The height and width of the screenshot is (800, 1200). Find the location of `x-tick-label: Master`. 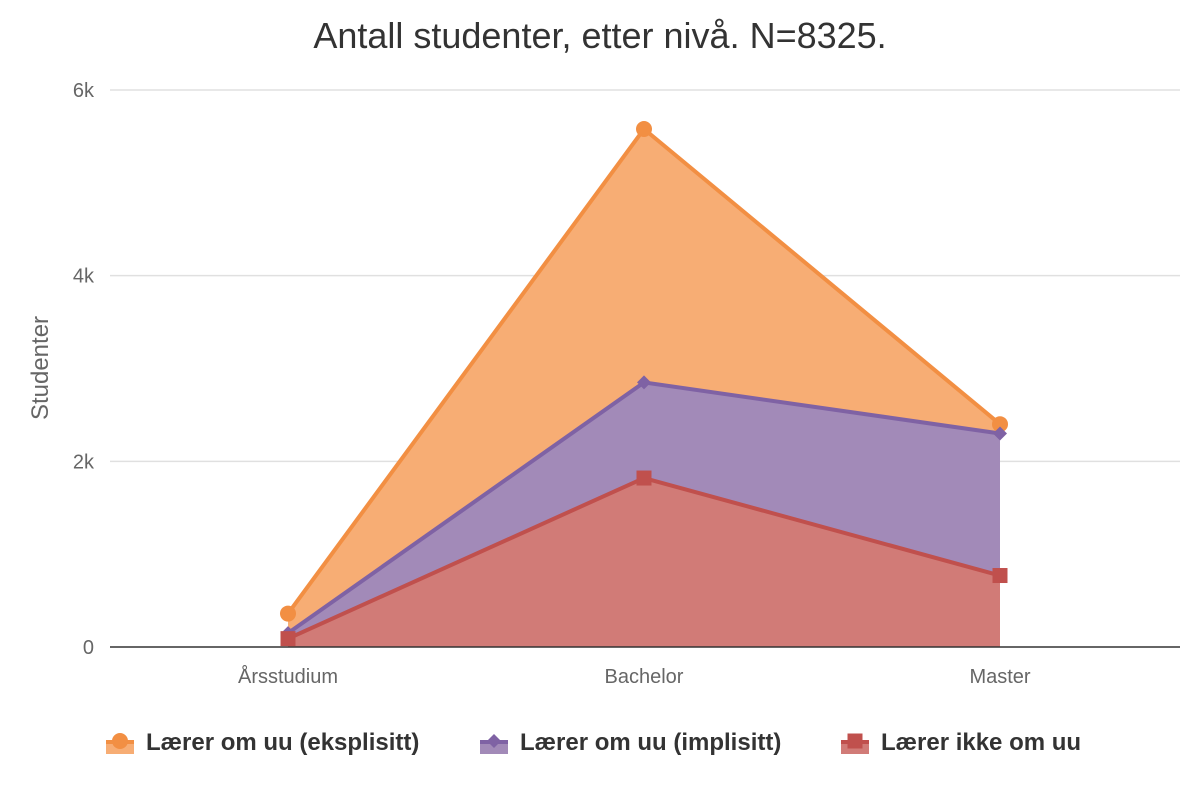

x-tick-label: Master is located at coordinates (999, 677).